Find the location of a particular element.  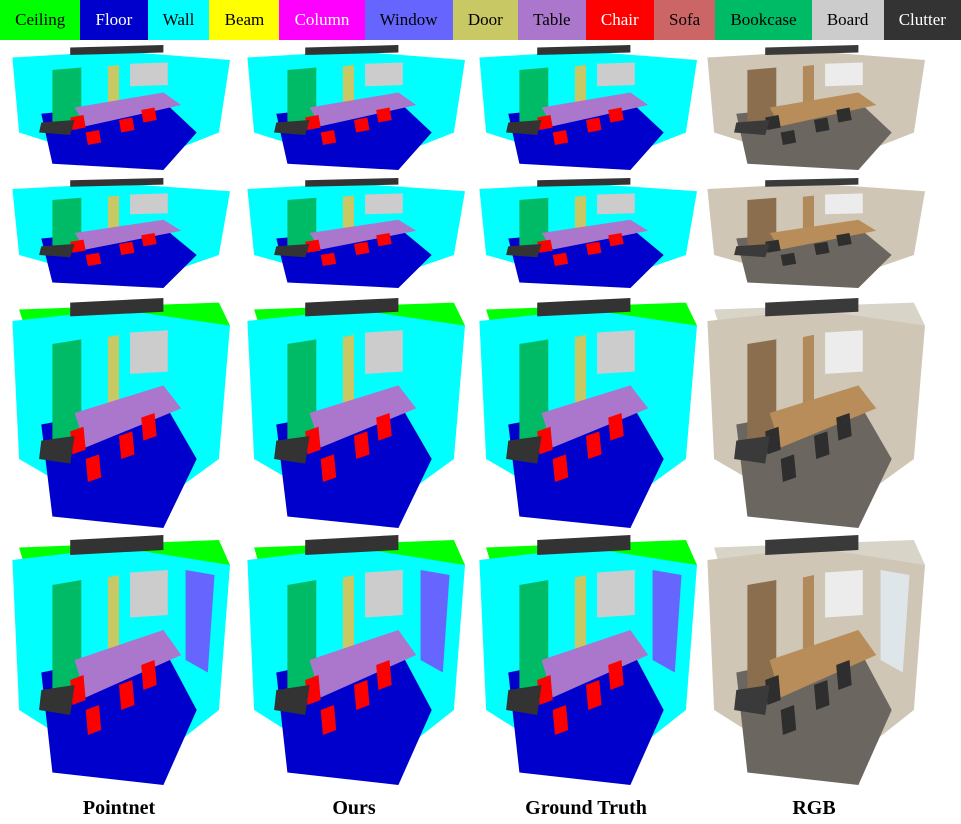

column-label: RGB is located at coordinates (813, 808).